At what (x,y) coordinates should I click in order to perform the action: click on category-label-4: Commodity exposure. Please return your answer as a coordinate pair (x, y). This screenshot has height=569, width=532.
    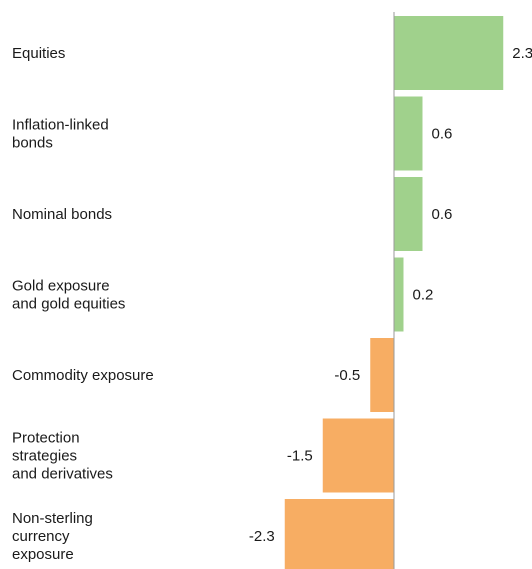
    Looking at the image, I should click on (83, 375).